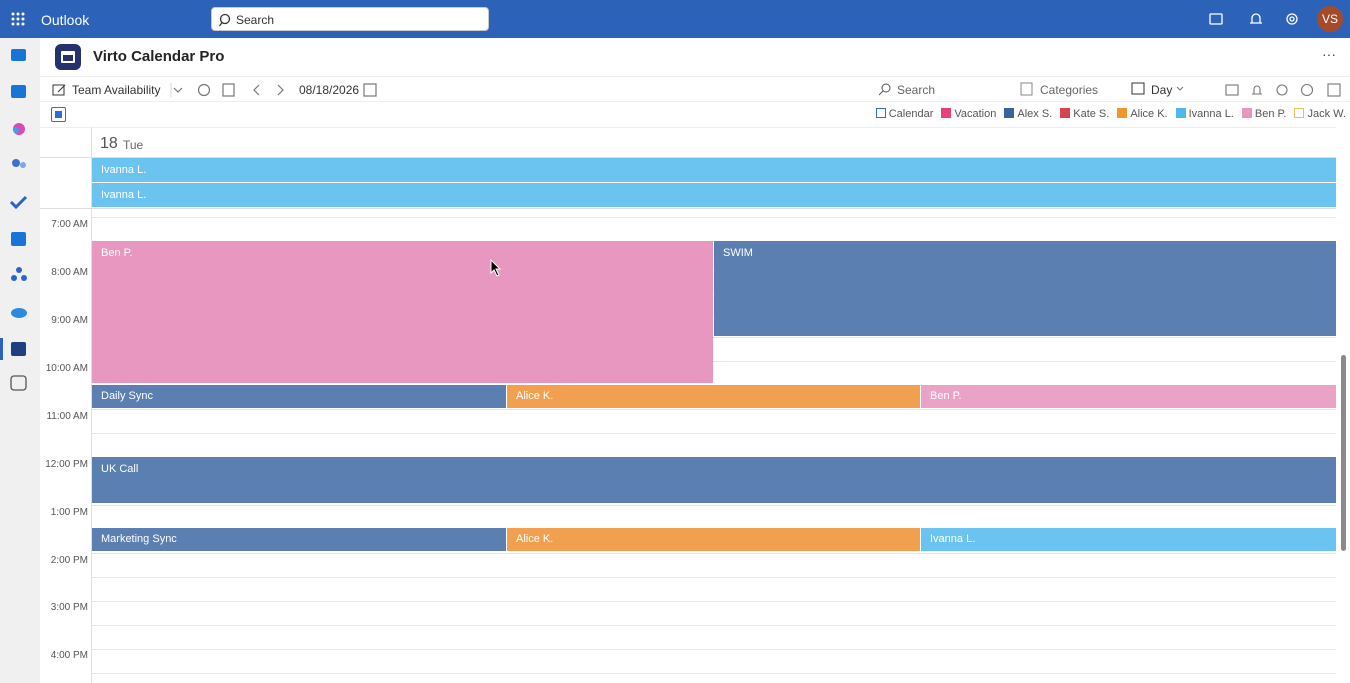 This screenshot has height=683, width=1350. Describe the element at coordinates (1069, 90) in the screenshot. I see `categories: Categories` at that location.